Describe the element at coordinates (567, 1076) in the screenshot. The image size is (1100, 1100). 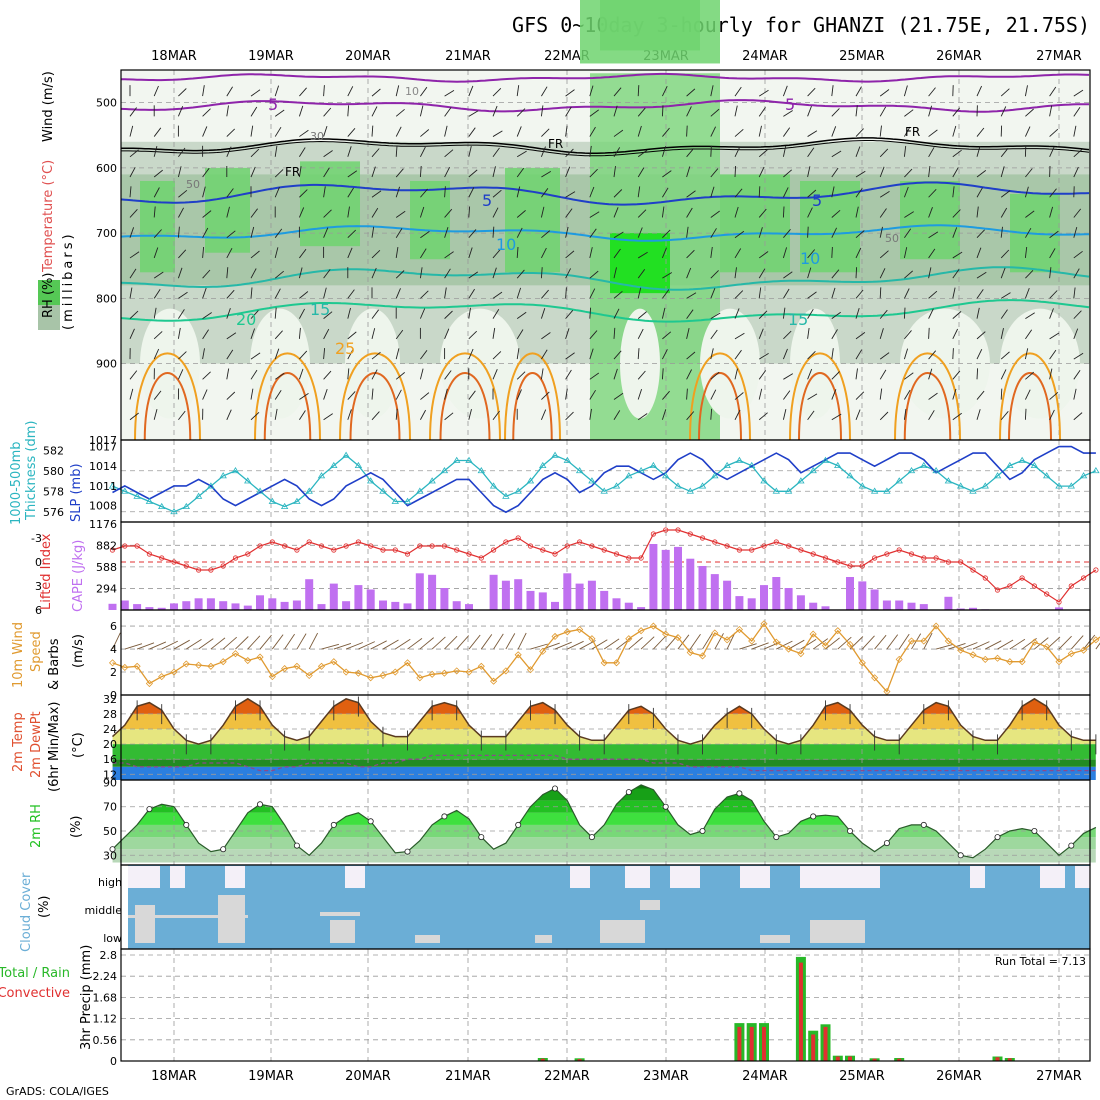
I see `bottom-date-label: 22MAR` at that location.